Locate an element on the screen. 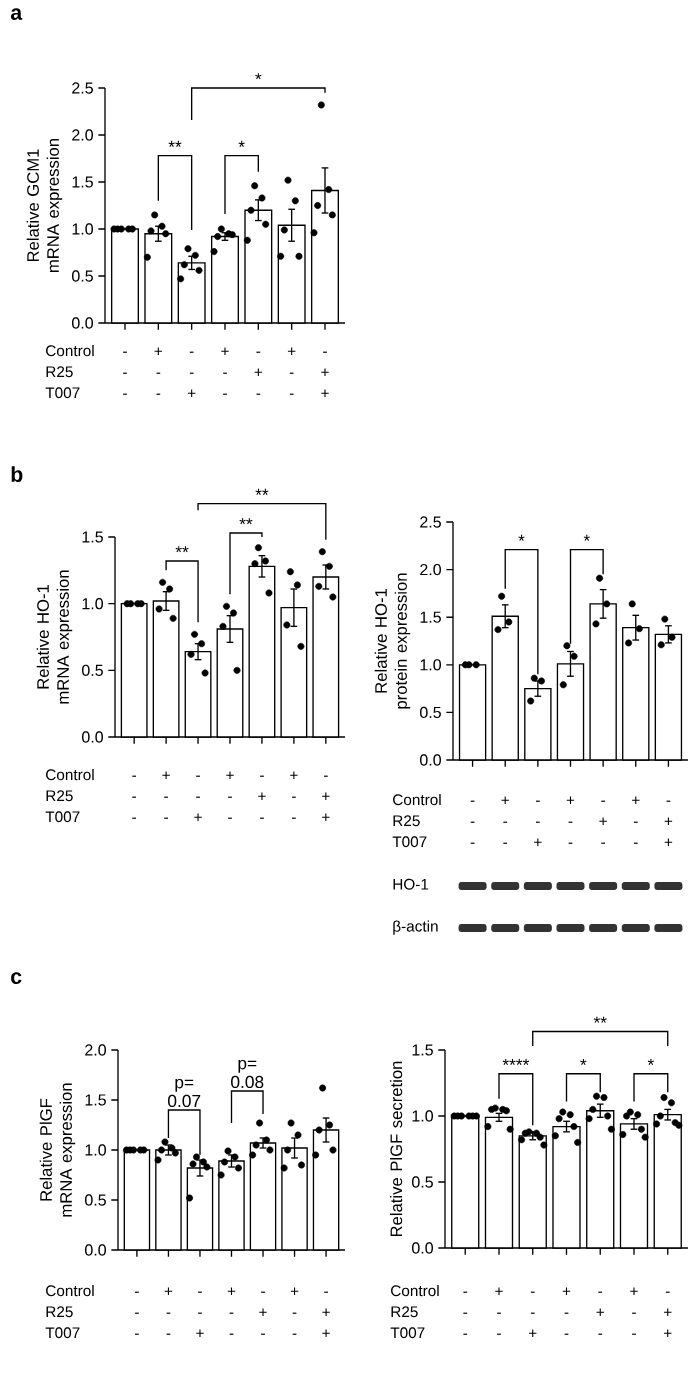 The height and width of the screenshot is (1380, 695). text: HO-1 is located at coordinates (411, 884).